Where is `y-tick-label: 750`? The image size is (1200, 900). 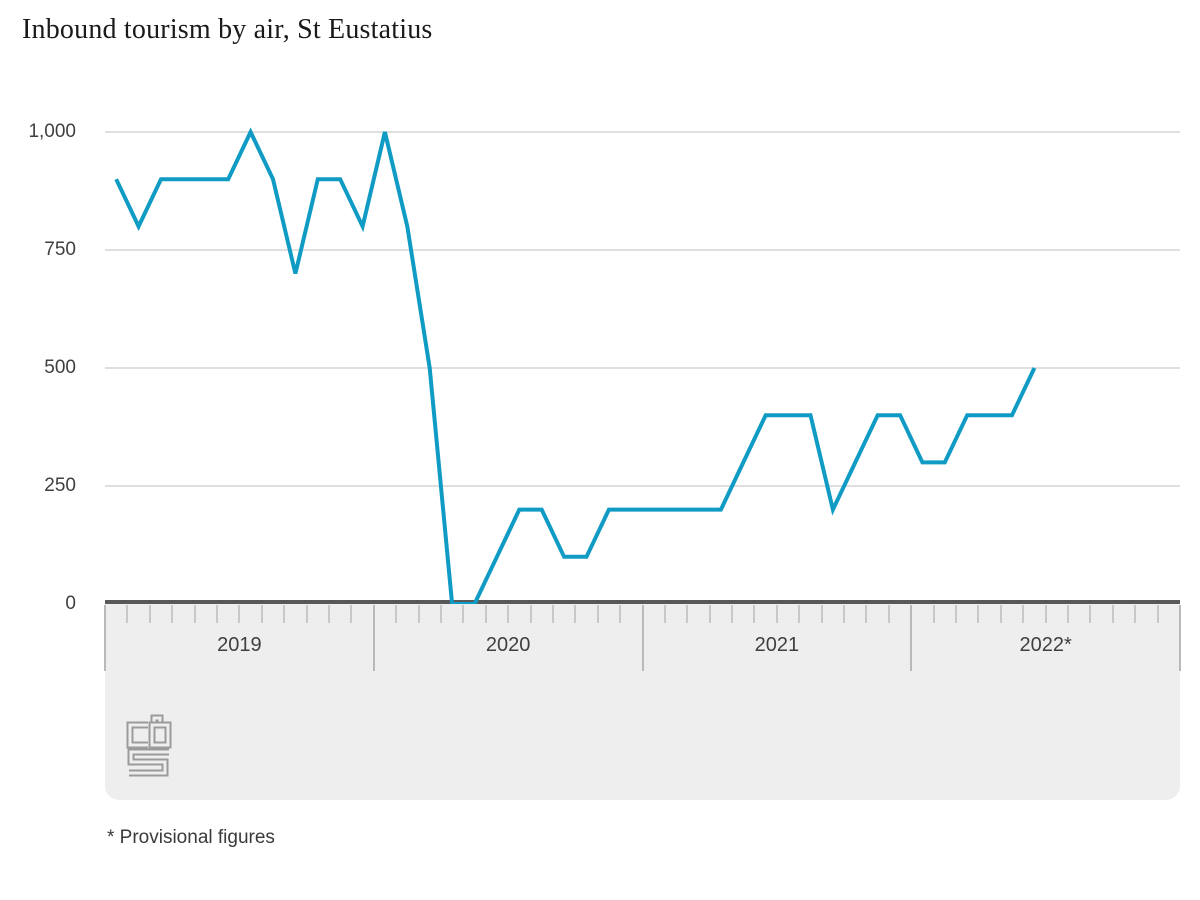
y-tick-label: 750 is located at coordinates (60, 249).